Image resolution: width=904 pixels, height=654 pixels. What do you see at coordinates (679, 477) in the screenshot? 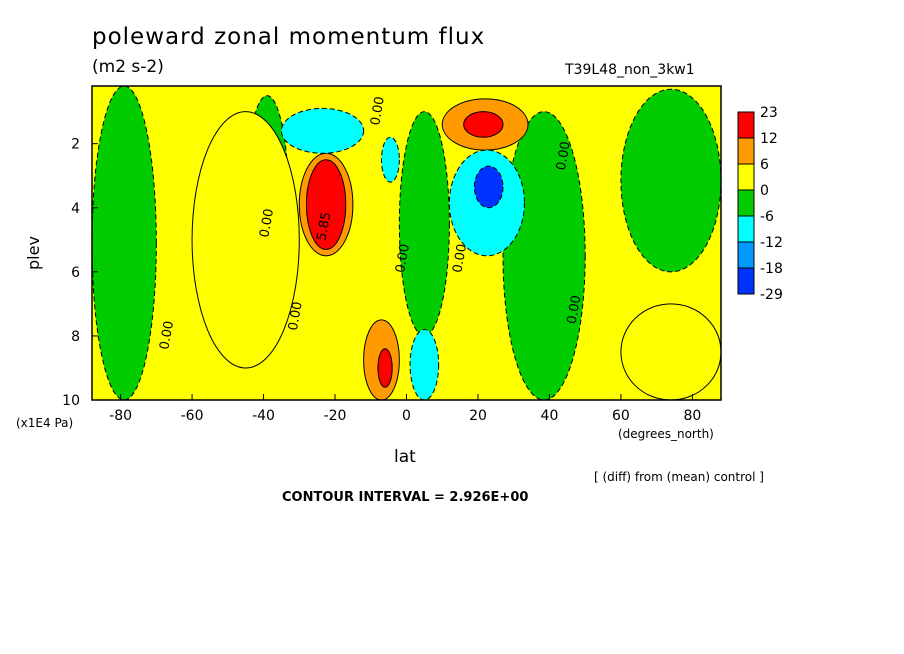
I see `diff-note: [ (diff) from (mean) control ]` at bounding box center [679, 477].